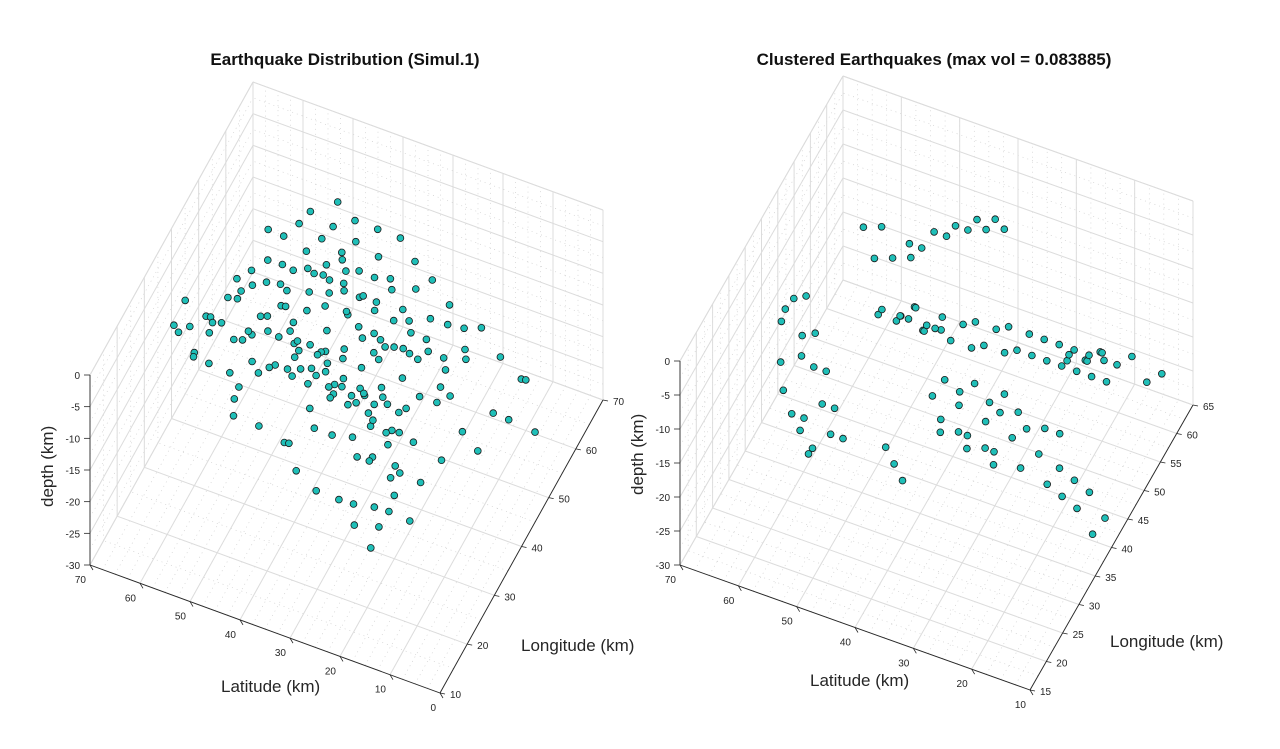 The width and height of the screenshot is (1280, 749). What do you see at coordinates (73, 503) in the screenshot?
I see `z-tick-label: -20` at bounding box center [73, 503].